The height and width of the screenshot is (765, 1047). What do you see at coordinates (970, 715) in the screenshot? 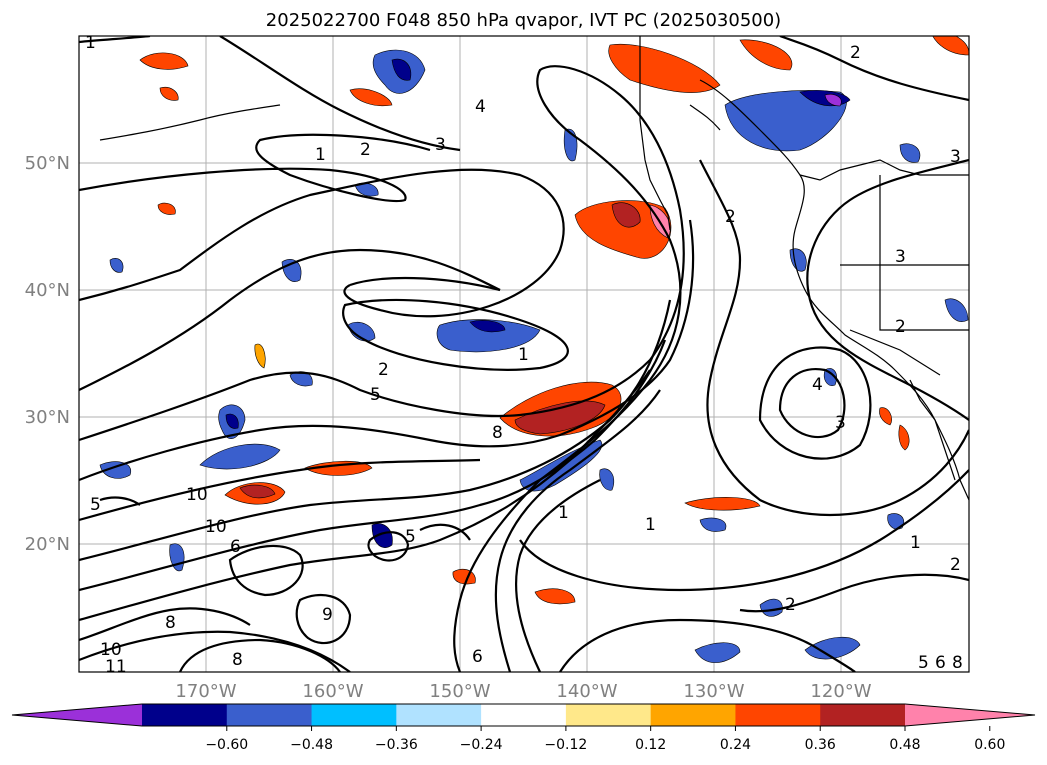
I see `colorbar-extend-max` at bounding box center [970, 715].